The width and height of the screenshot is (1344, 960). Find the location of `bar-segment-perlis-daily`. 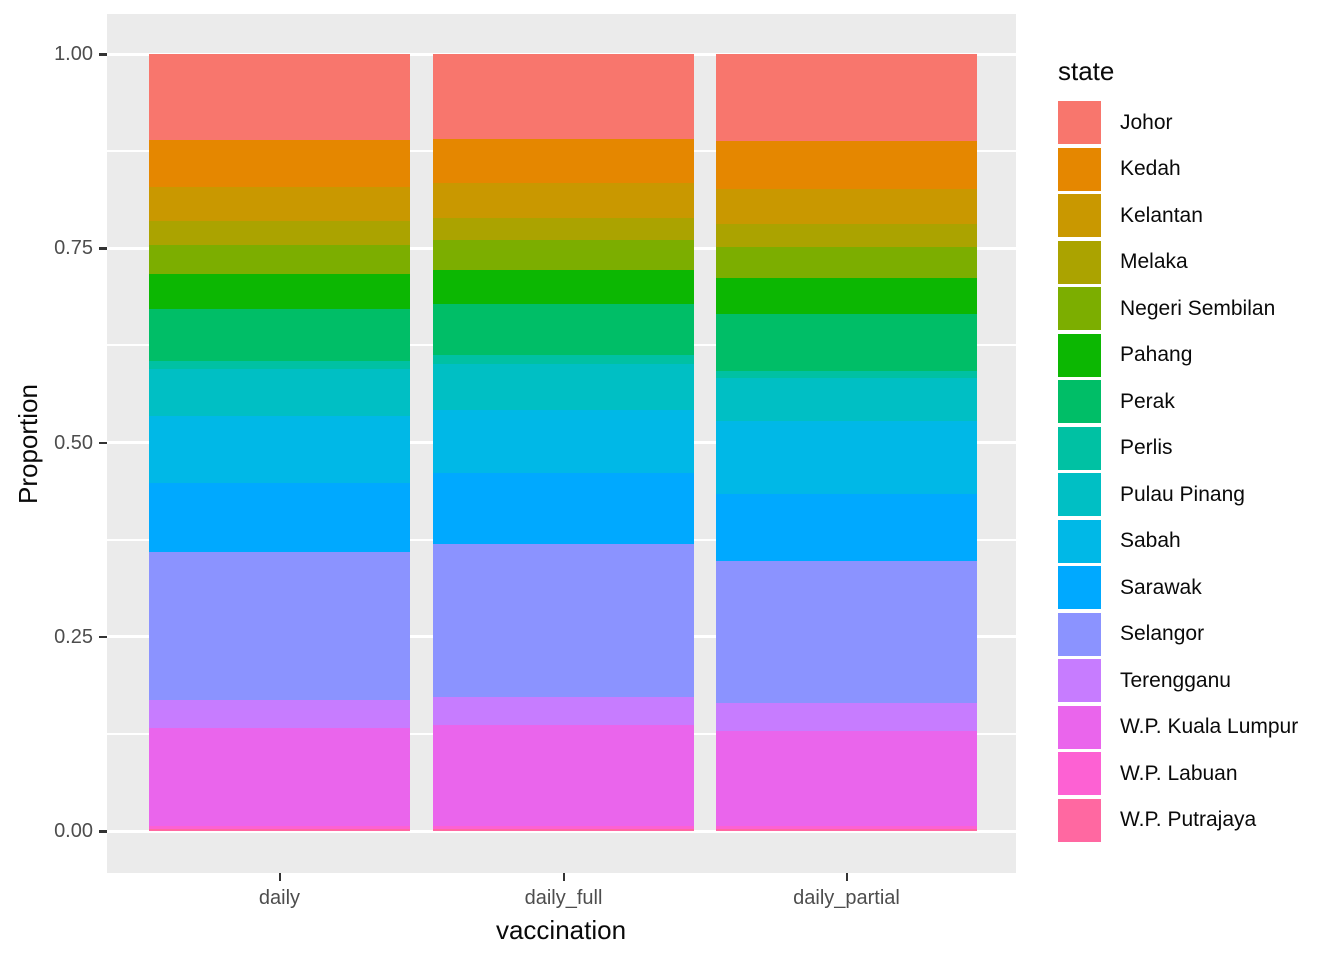

bar-segment-perlis-daily is located at coordinates (279, 365).